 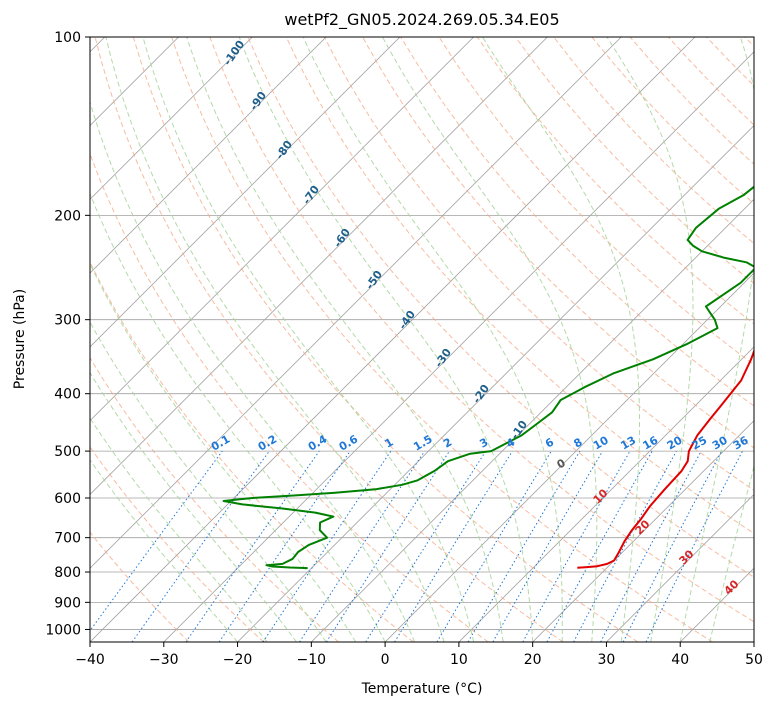 I want to click on x-tick-label: −30, so click(x=164, y=660).